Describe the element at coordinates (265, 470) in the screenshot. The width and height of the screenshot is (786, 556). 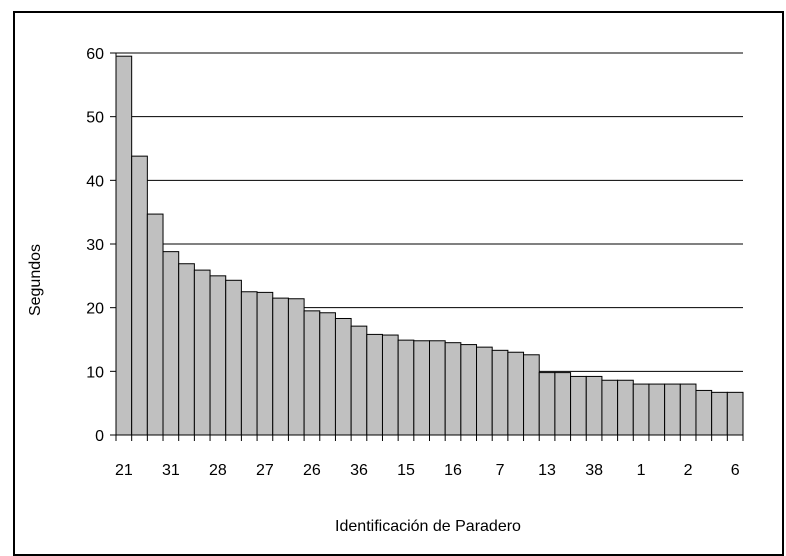
I see `x-tick-label: 27` at that location.